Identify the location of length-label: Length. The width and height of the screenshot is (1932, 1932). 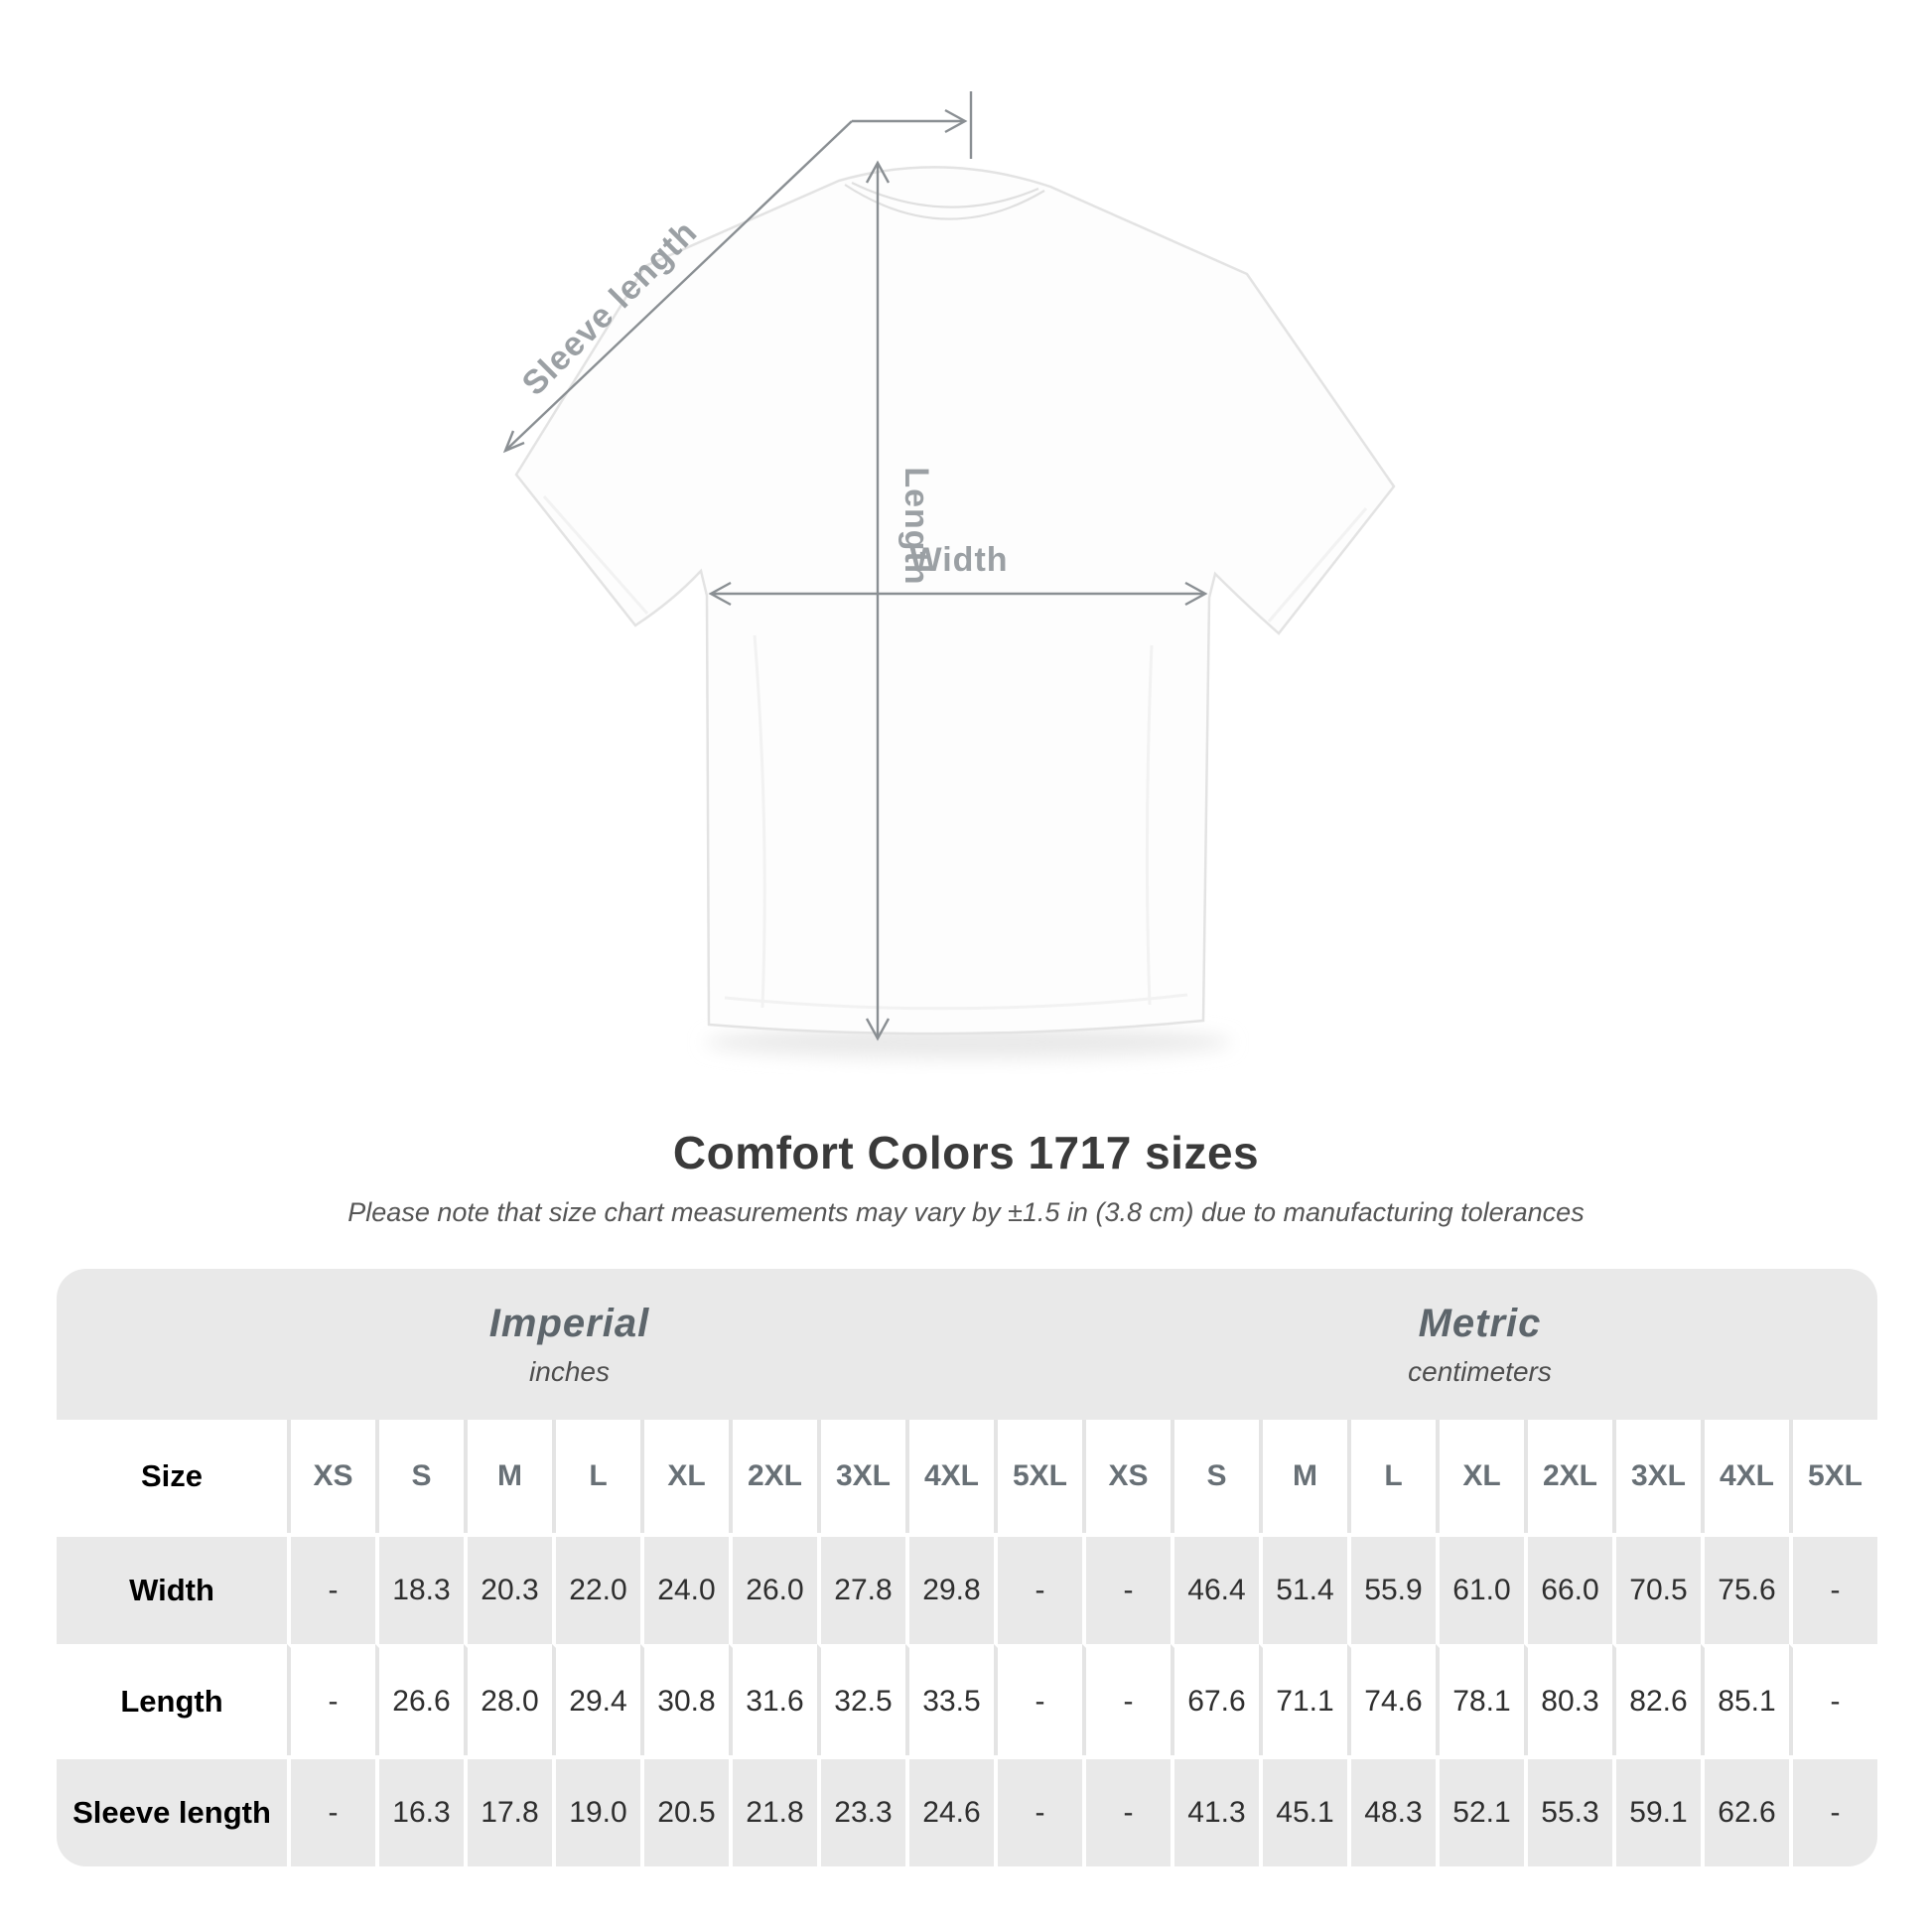
(916, 526).